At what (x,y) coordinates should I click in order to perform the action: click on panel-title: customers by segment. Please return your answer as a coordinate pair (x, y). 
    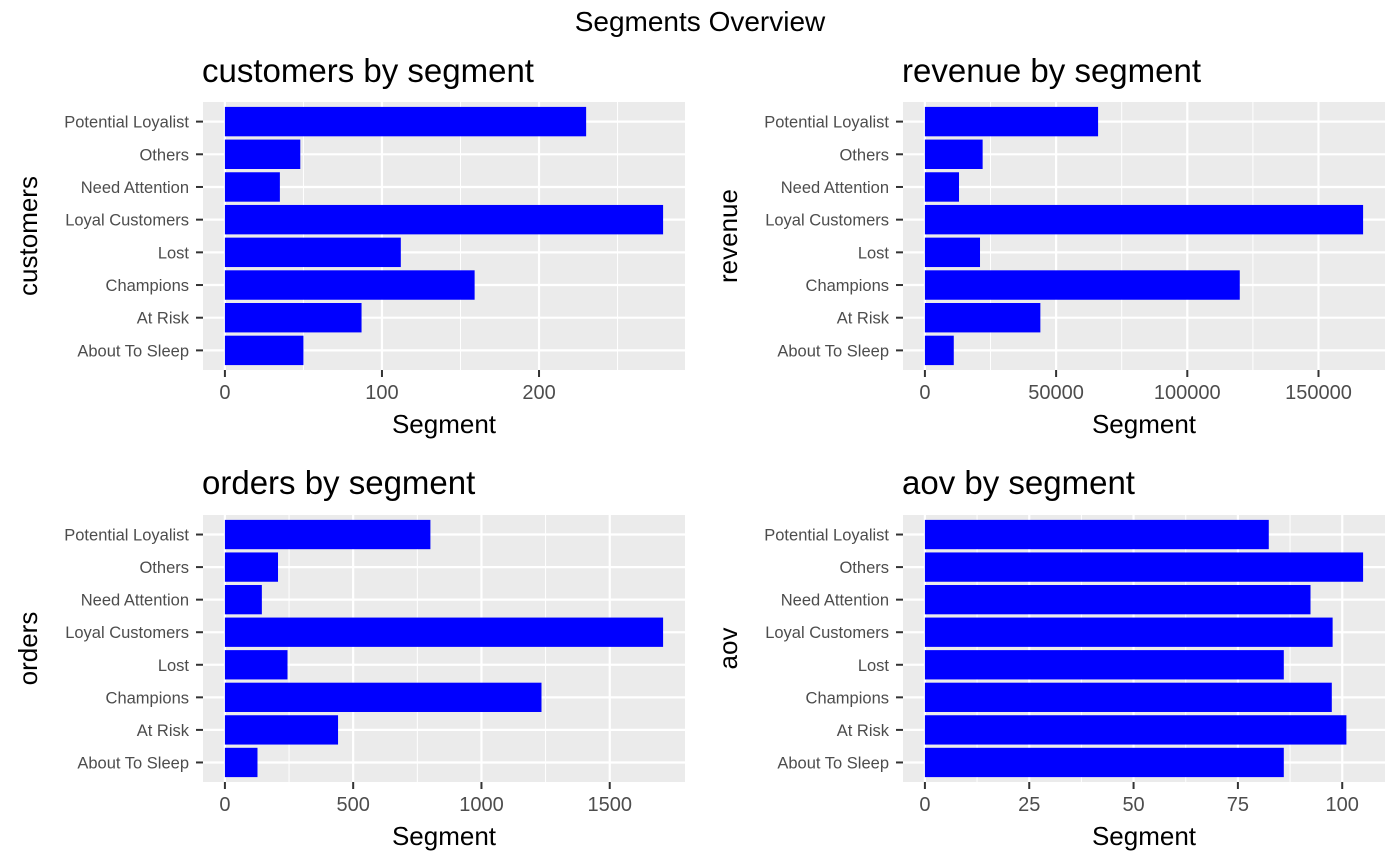
    Looking at the image, I should click on (368, 70).